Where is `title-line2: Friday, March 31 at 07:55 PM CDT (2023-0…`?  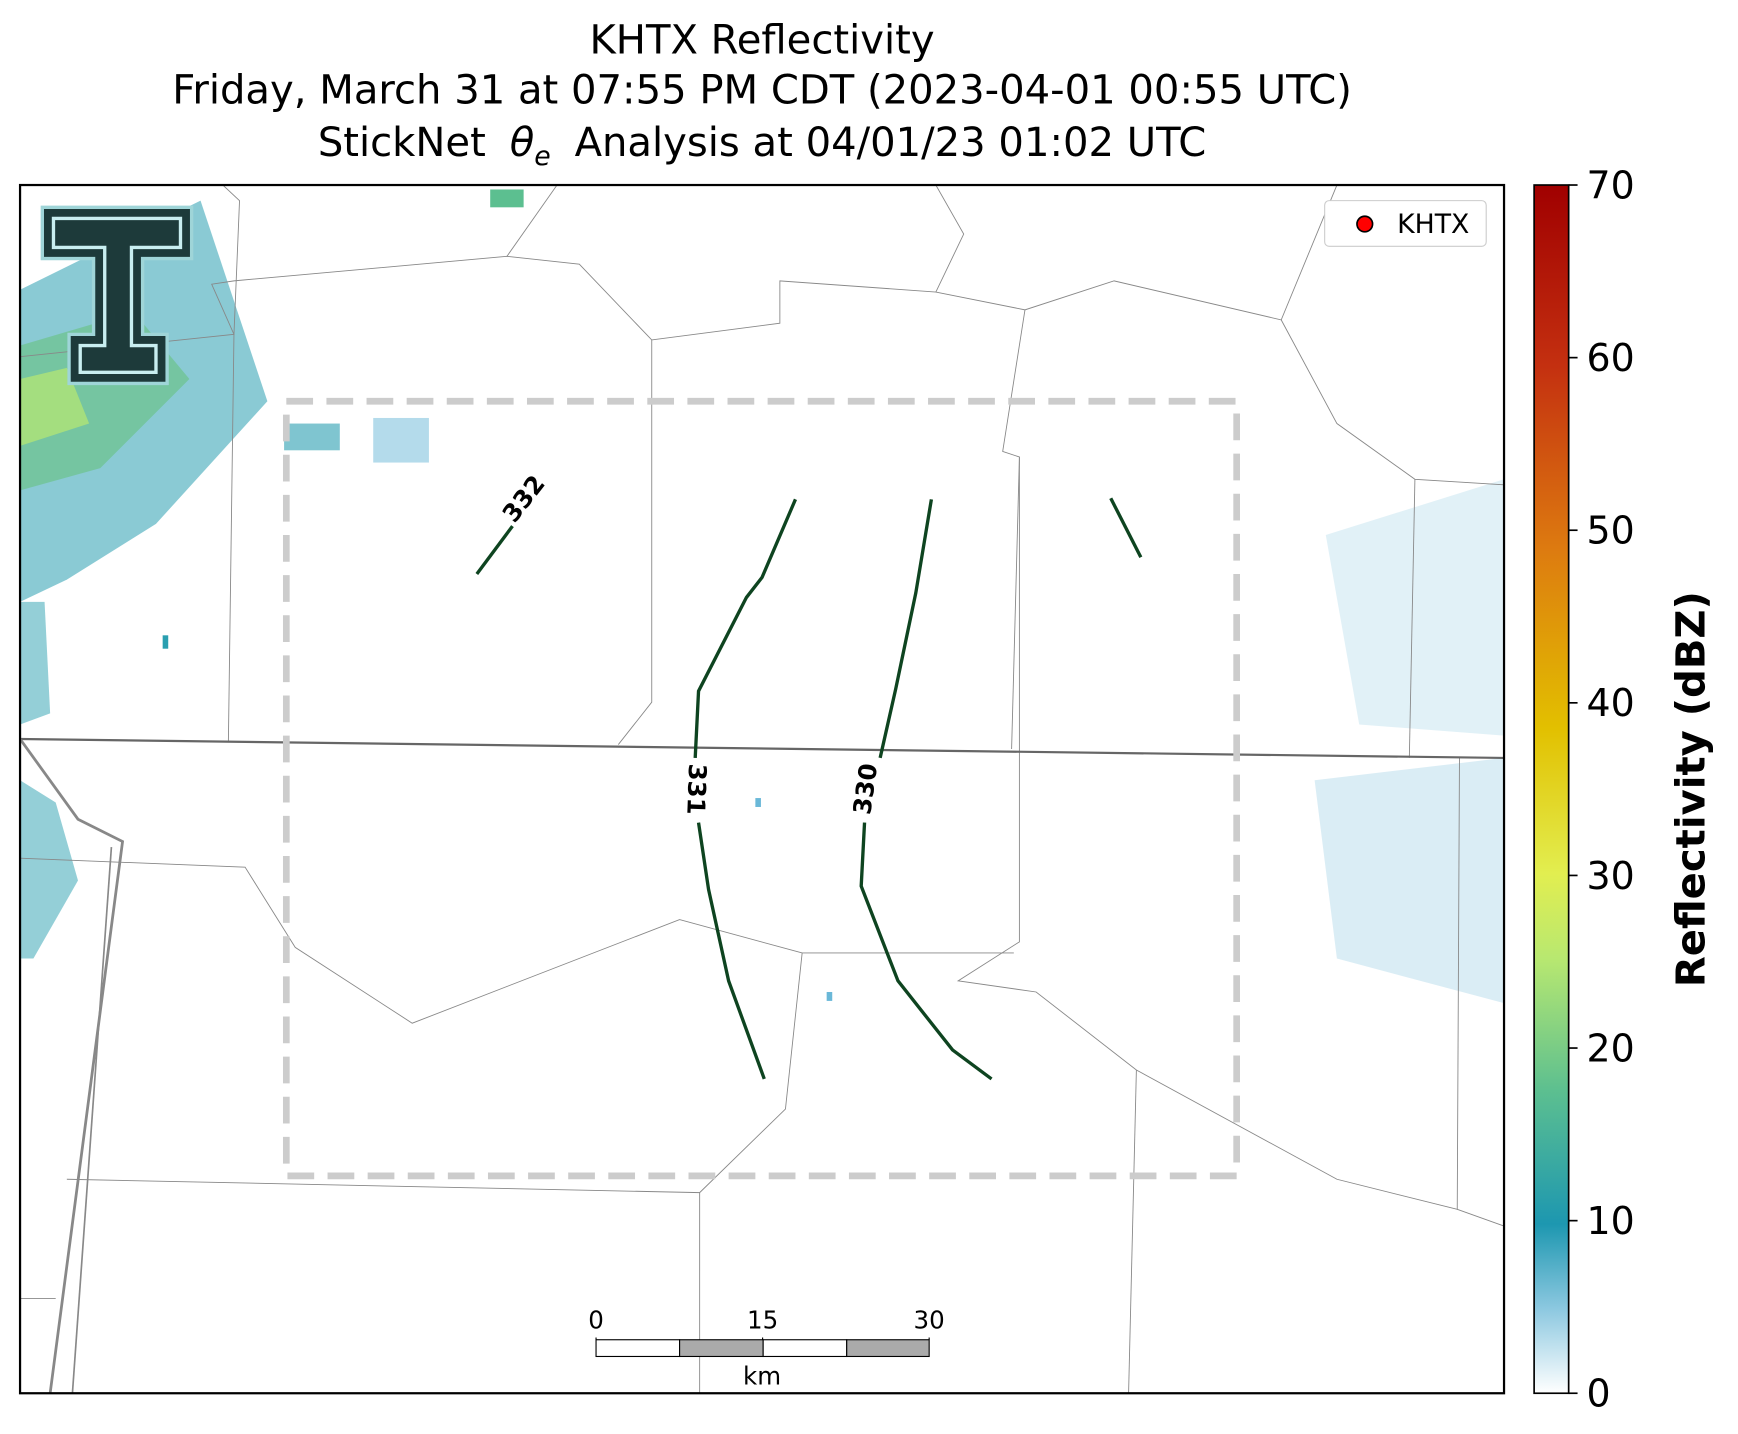
title-line2: Friday, March 31 at 07:55 PM CDT (2023-0… is located at coordinates (762, 91).